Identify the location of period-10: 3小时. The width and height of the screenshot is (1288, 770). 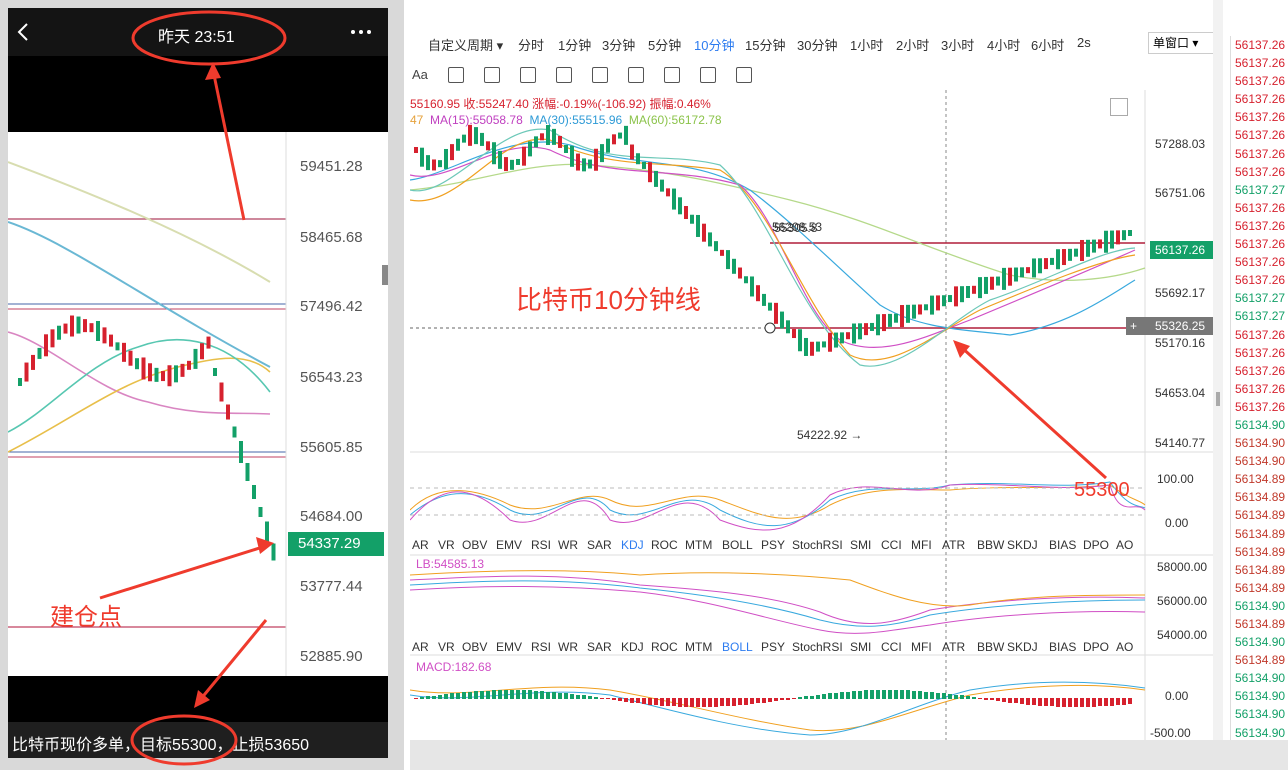
(958, 45).